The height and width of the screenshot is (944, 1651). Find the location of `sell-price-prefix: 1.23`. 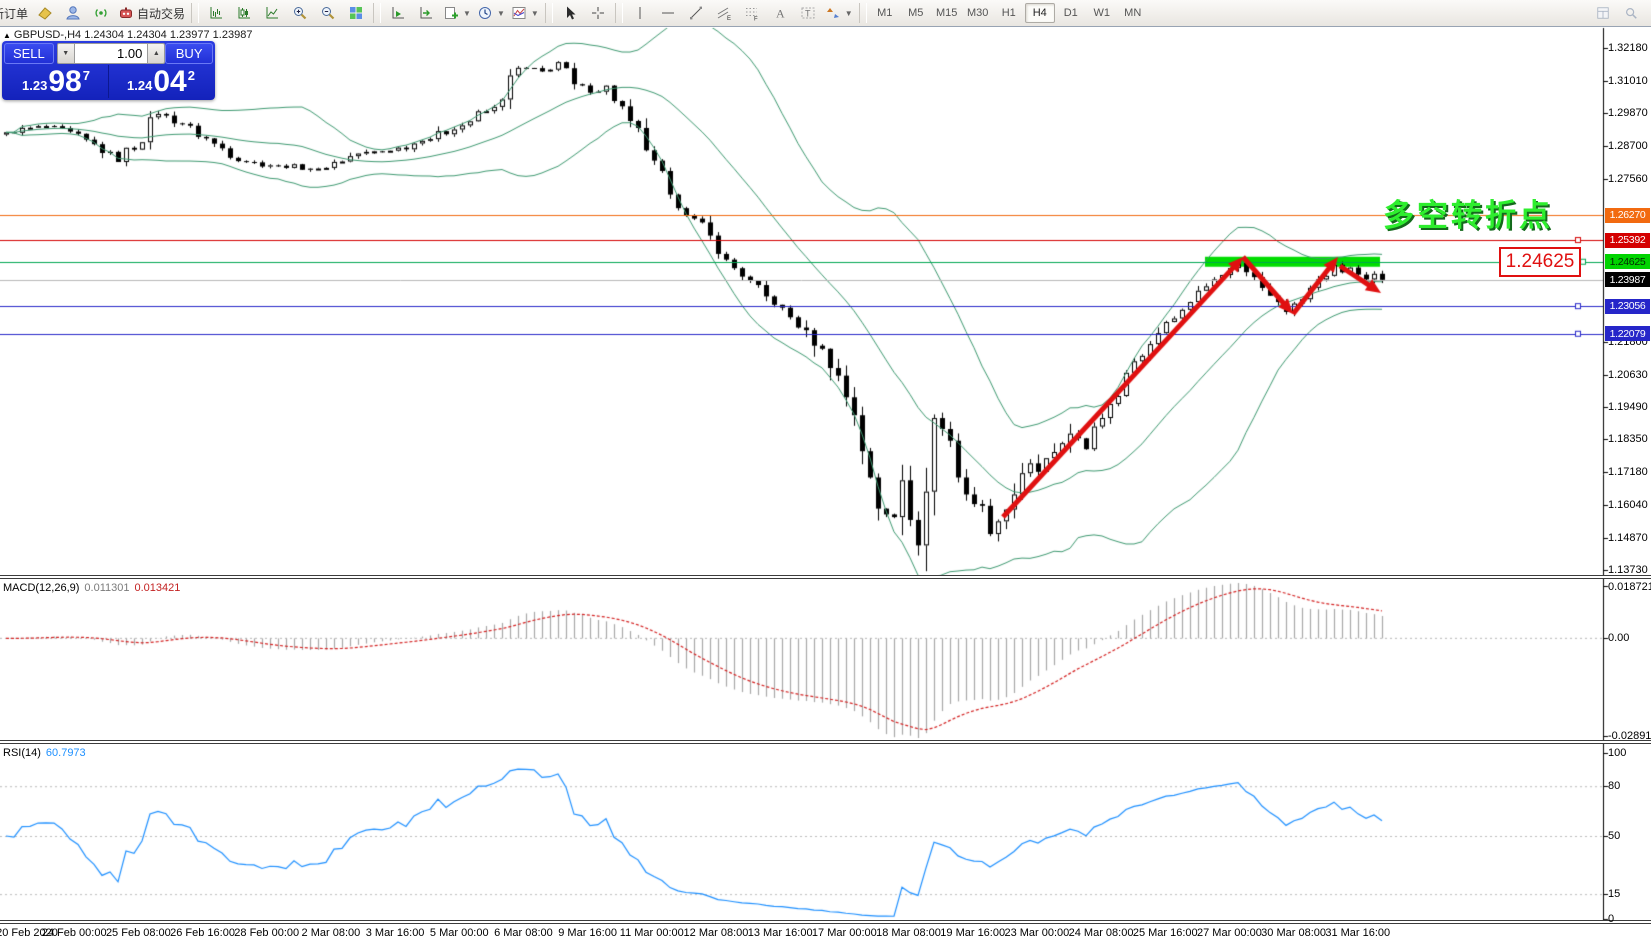

sell-price-prefix: 1.23 is located at coordinates (35, 85).